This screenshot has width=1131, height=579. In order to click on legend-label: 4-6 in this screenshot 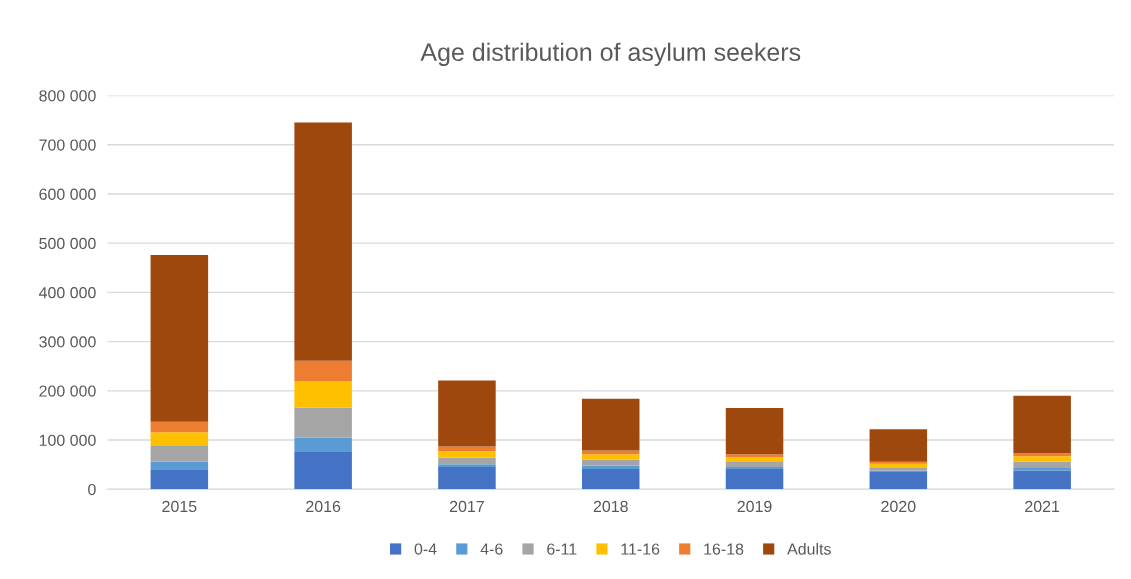, I will do `click(491, 549)`.